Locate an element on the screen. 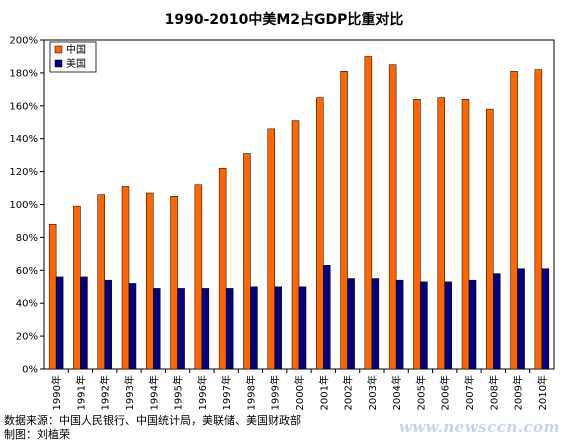 Image resolution: width=568 pixels, height=445 pixels. x-tick-label: 2000年 is located at coordinates (299, 392).